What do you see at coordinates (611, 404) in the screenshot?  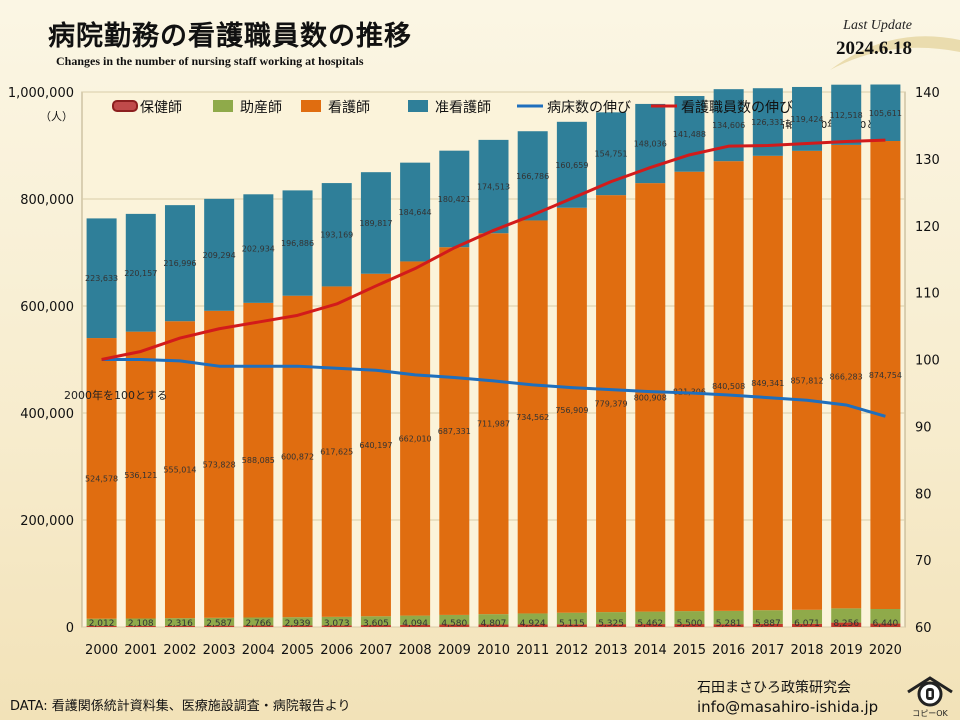 I see `label-kangoshi: 779,379` at bounding box center [611, 404].